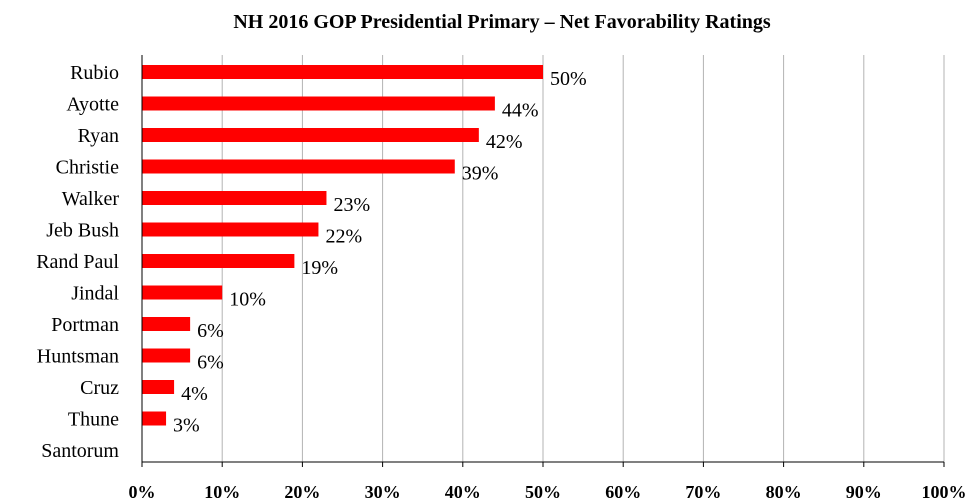  I want to click on x-tick-label: 20%, so click(302, 492).